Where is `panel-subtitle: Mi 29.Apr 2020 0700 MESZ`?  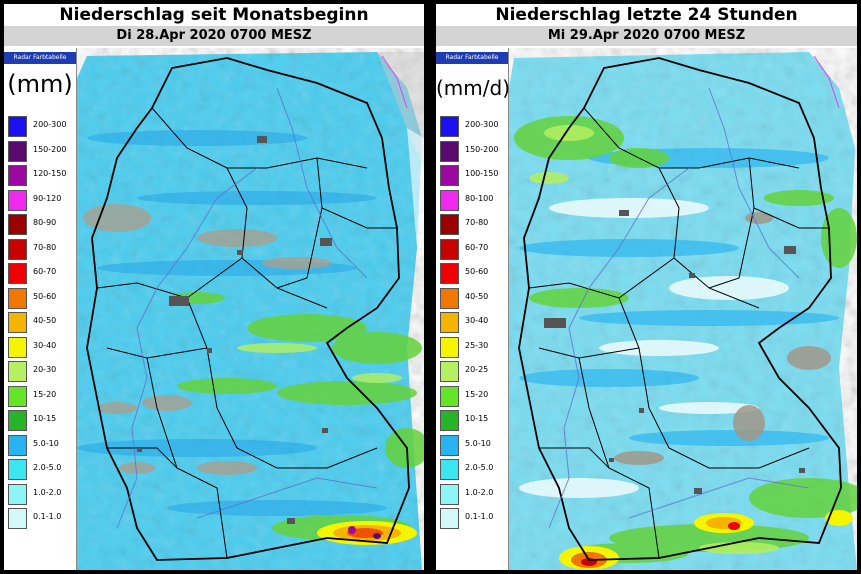 panel-subtitle: Mi 29.Apr 2020 0700 MESZ is located at coordinates (646, 36).